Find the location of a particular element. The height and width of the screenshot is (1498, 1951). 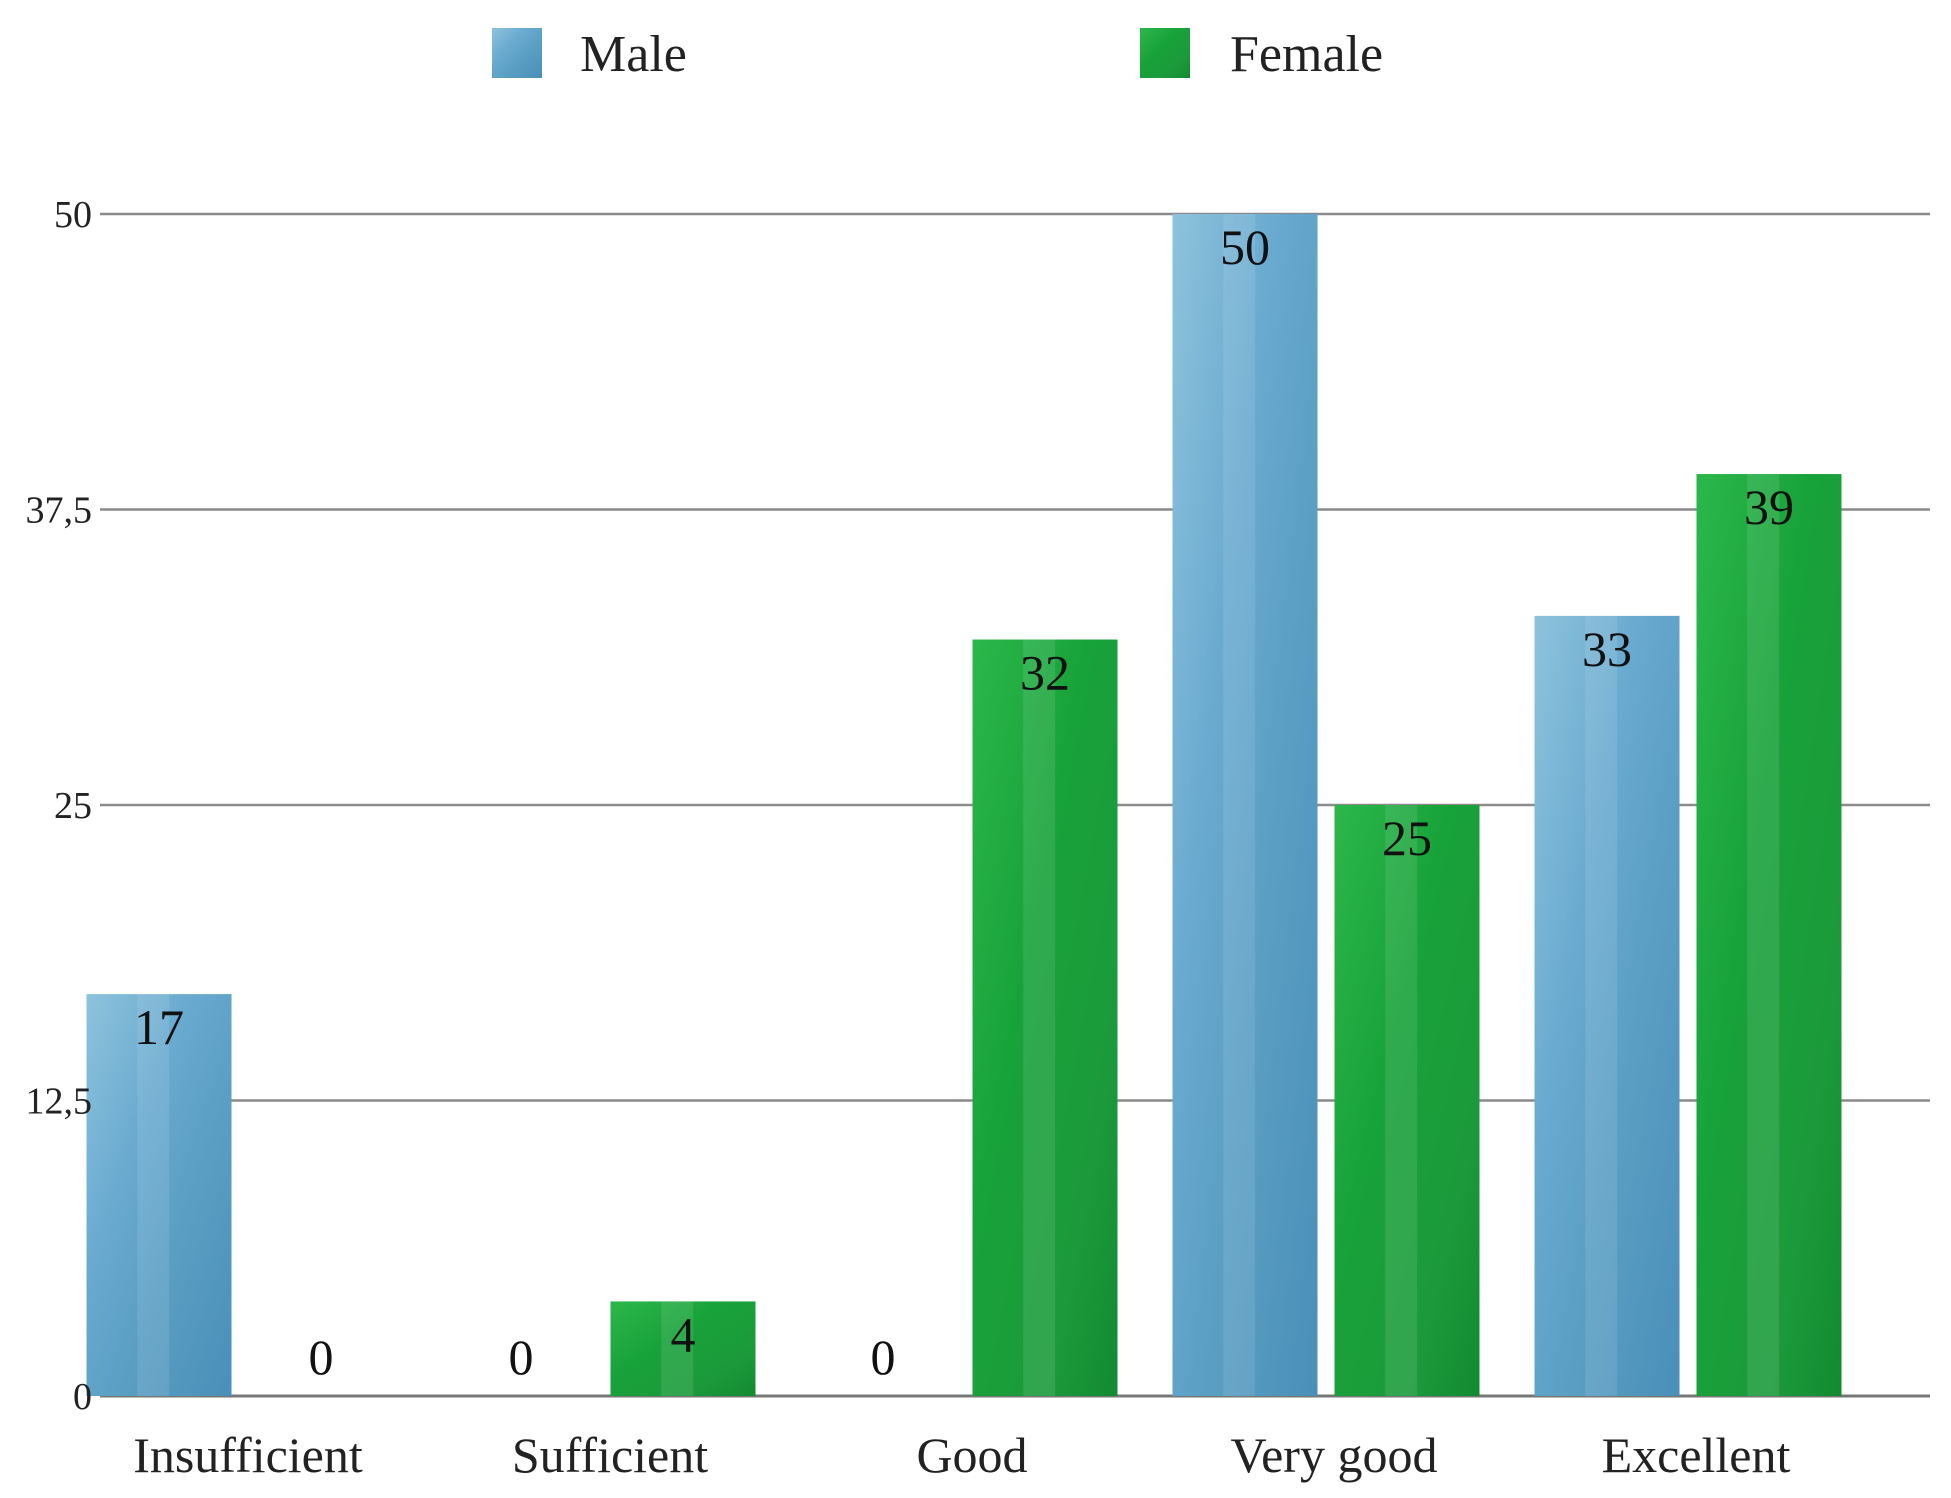

bar-female-excellent is located at coordinates (1769, 935).